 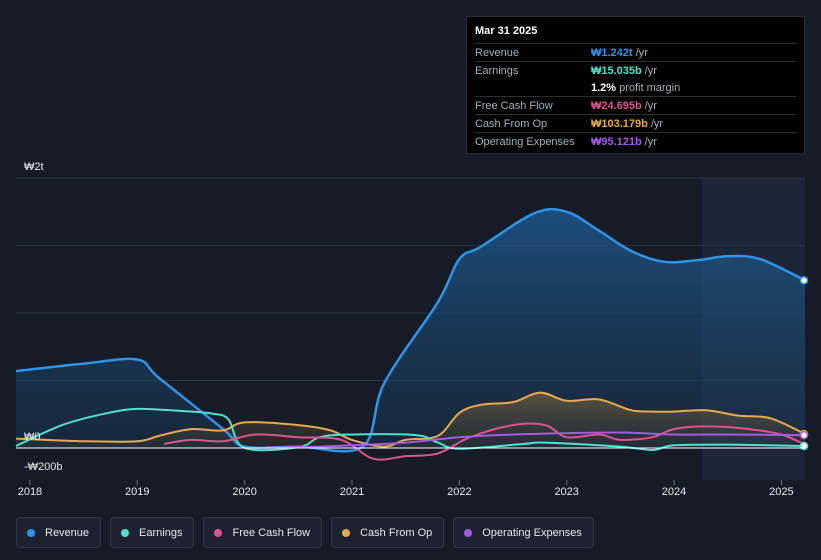 I want to click on free-cash-flow-line, so click(x=484, y=441).